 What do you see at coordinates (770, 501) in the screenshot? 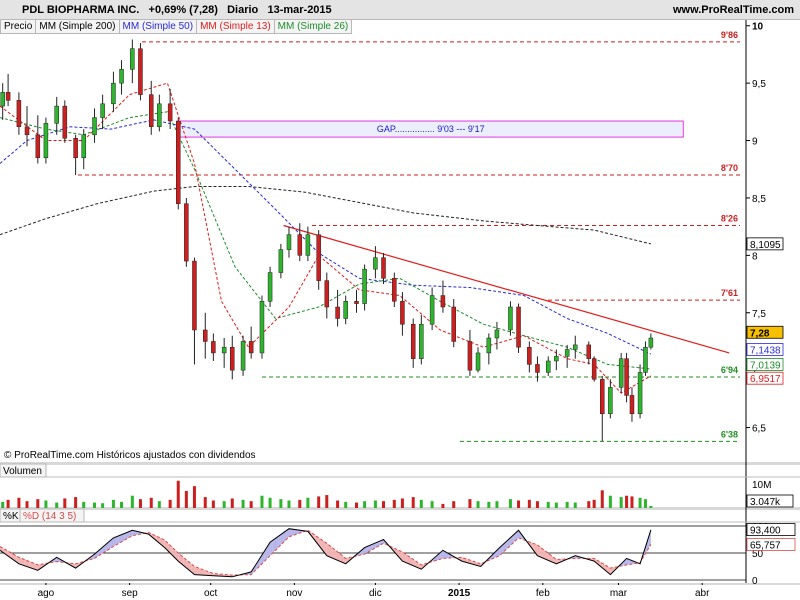
I see `volume-last-box` at bounding box center [770, 501].